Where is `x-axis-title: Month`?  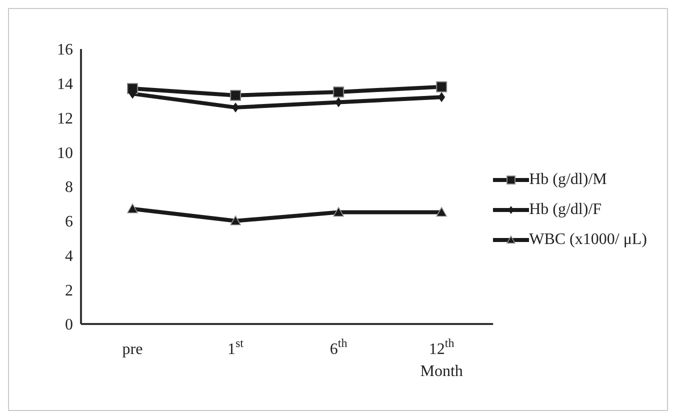 x-axis-title: Month is located at coordinates (441, 371).